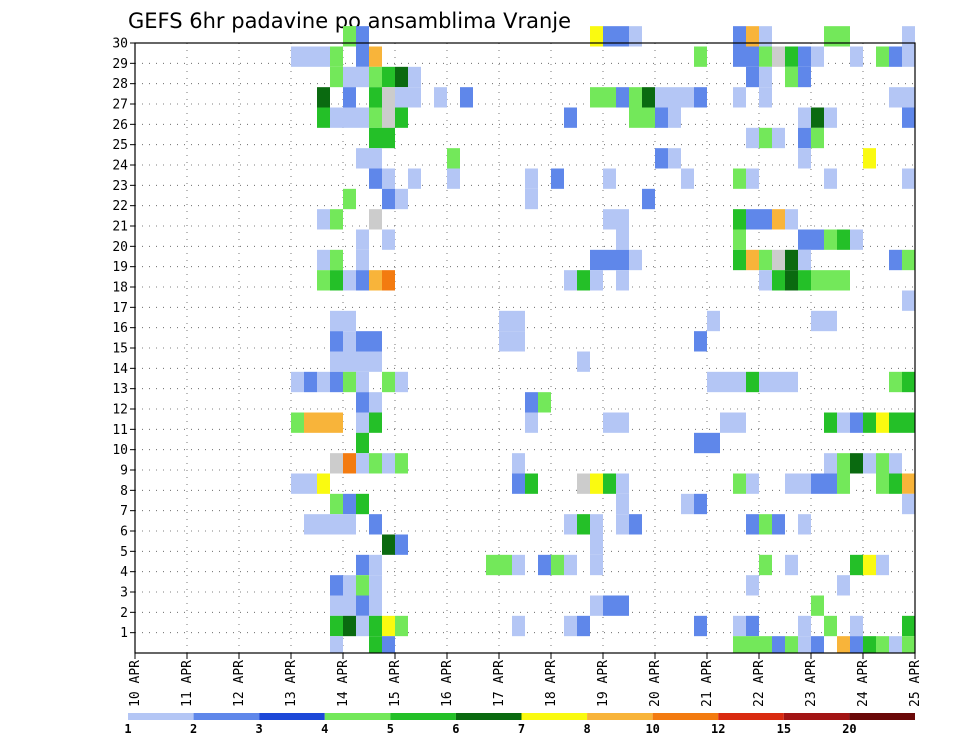 The width and height of the screenshot is (960, 742). Describe the element at coordinates (120, 288) in the screenshot. I see `y-tick-label: 18` at that location.